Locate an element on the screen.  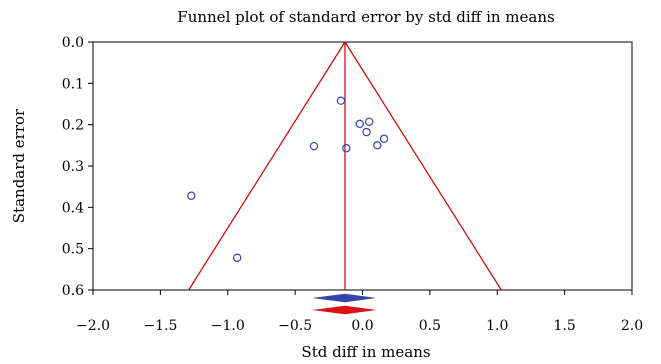
x-tick-label: 1.5 is located at coordinates (564, 326).